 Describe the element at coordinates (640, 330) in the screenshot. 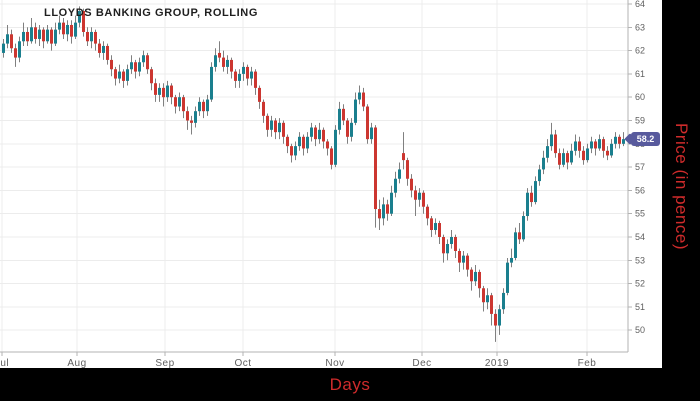

I see `y-tick-label: 50` at that location.